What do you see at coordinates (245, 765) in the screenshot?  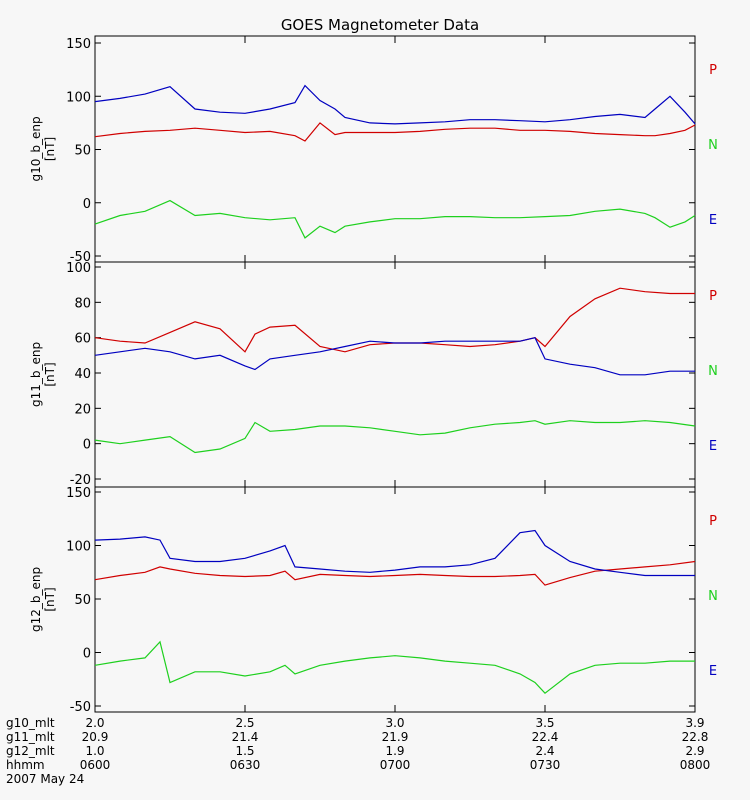 I see `x-tick-label: 0630` at bounding box center [245, 765].